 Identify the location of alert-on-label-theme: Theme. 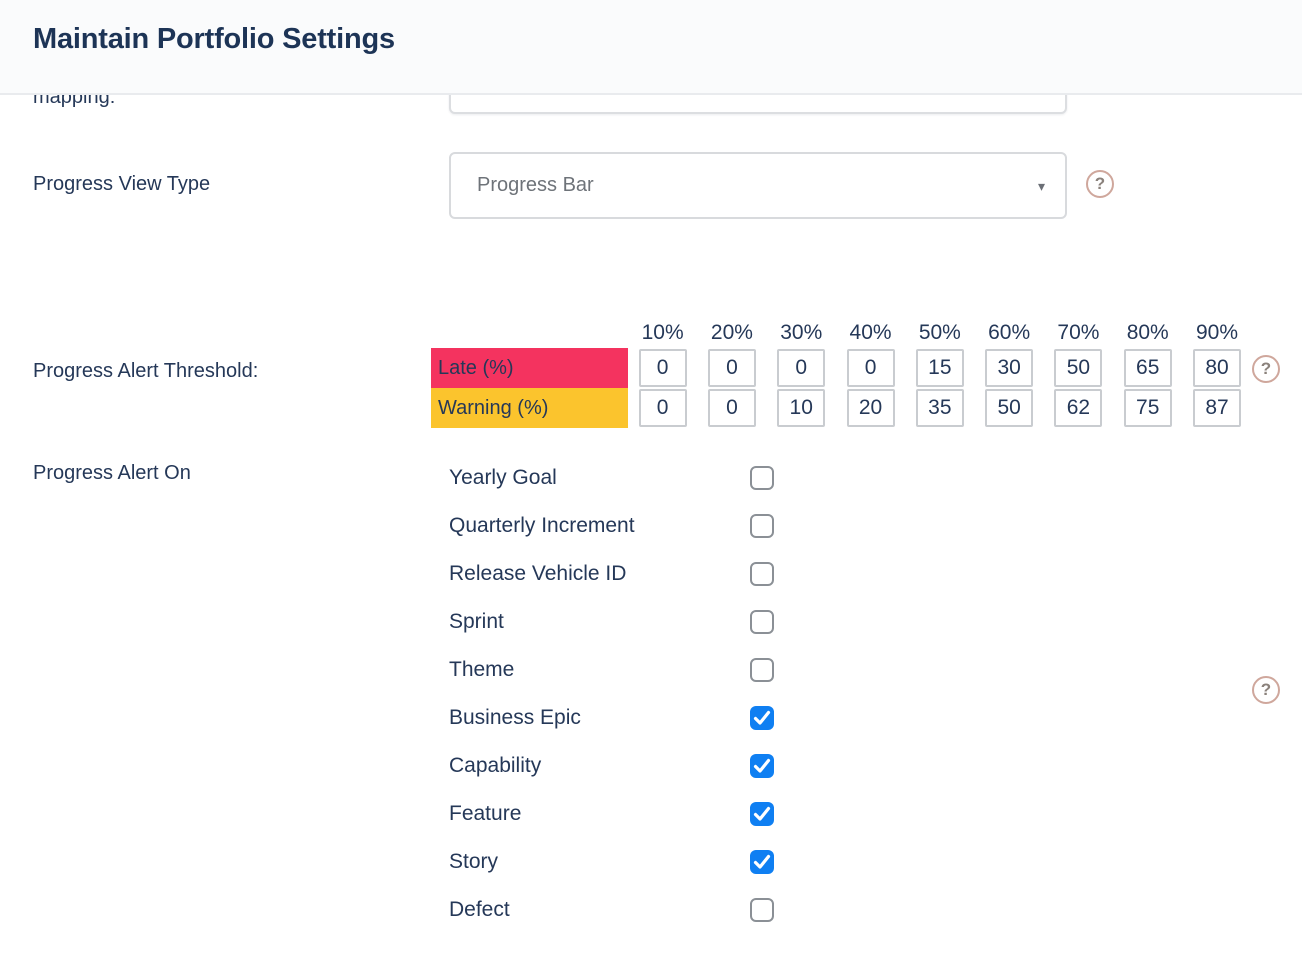
(482, 669).